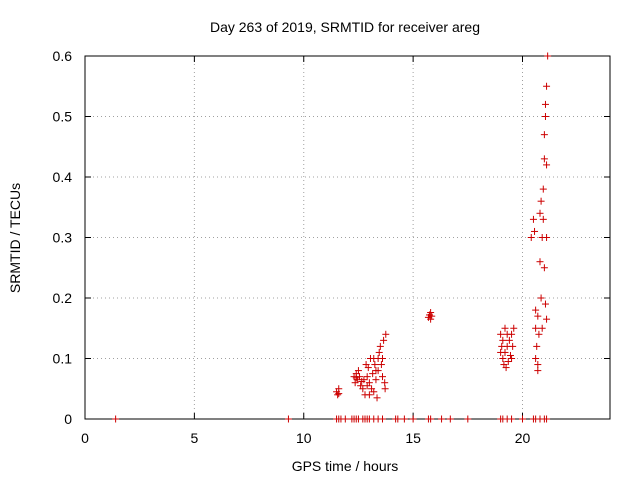  What do you see at coordinates (63, 117) in the screenshot?
I see `y-tick-label: 0.5` at bounding box center [63, 117].